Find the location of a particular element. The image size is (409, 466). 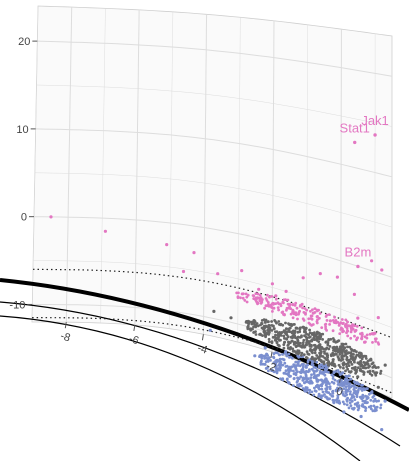

point-annotated is located at coordinates (354, 142).